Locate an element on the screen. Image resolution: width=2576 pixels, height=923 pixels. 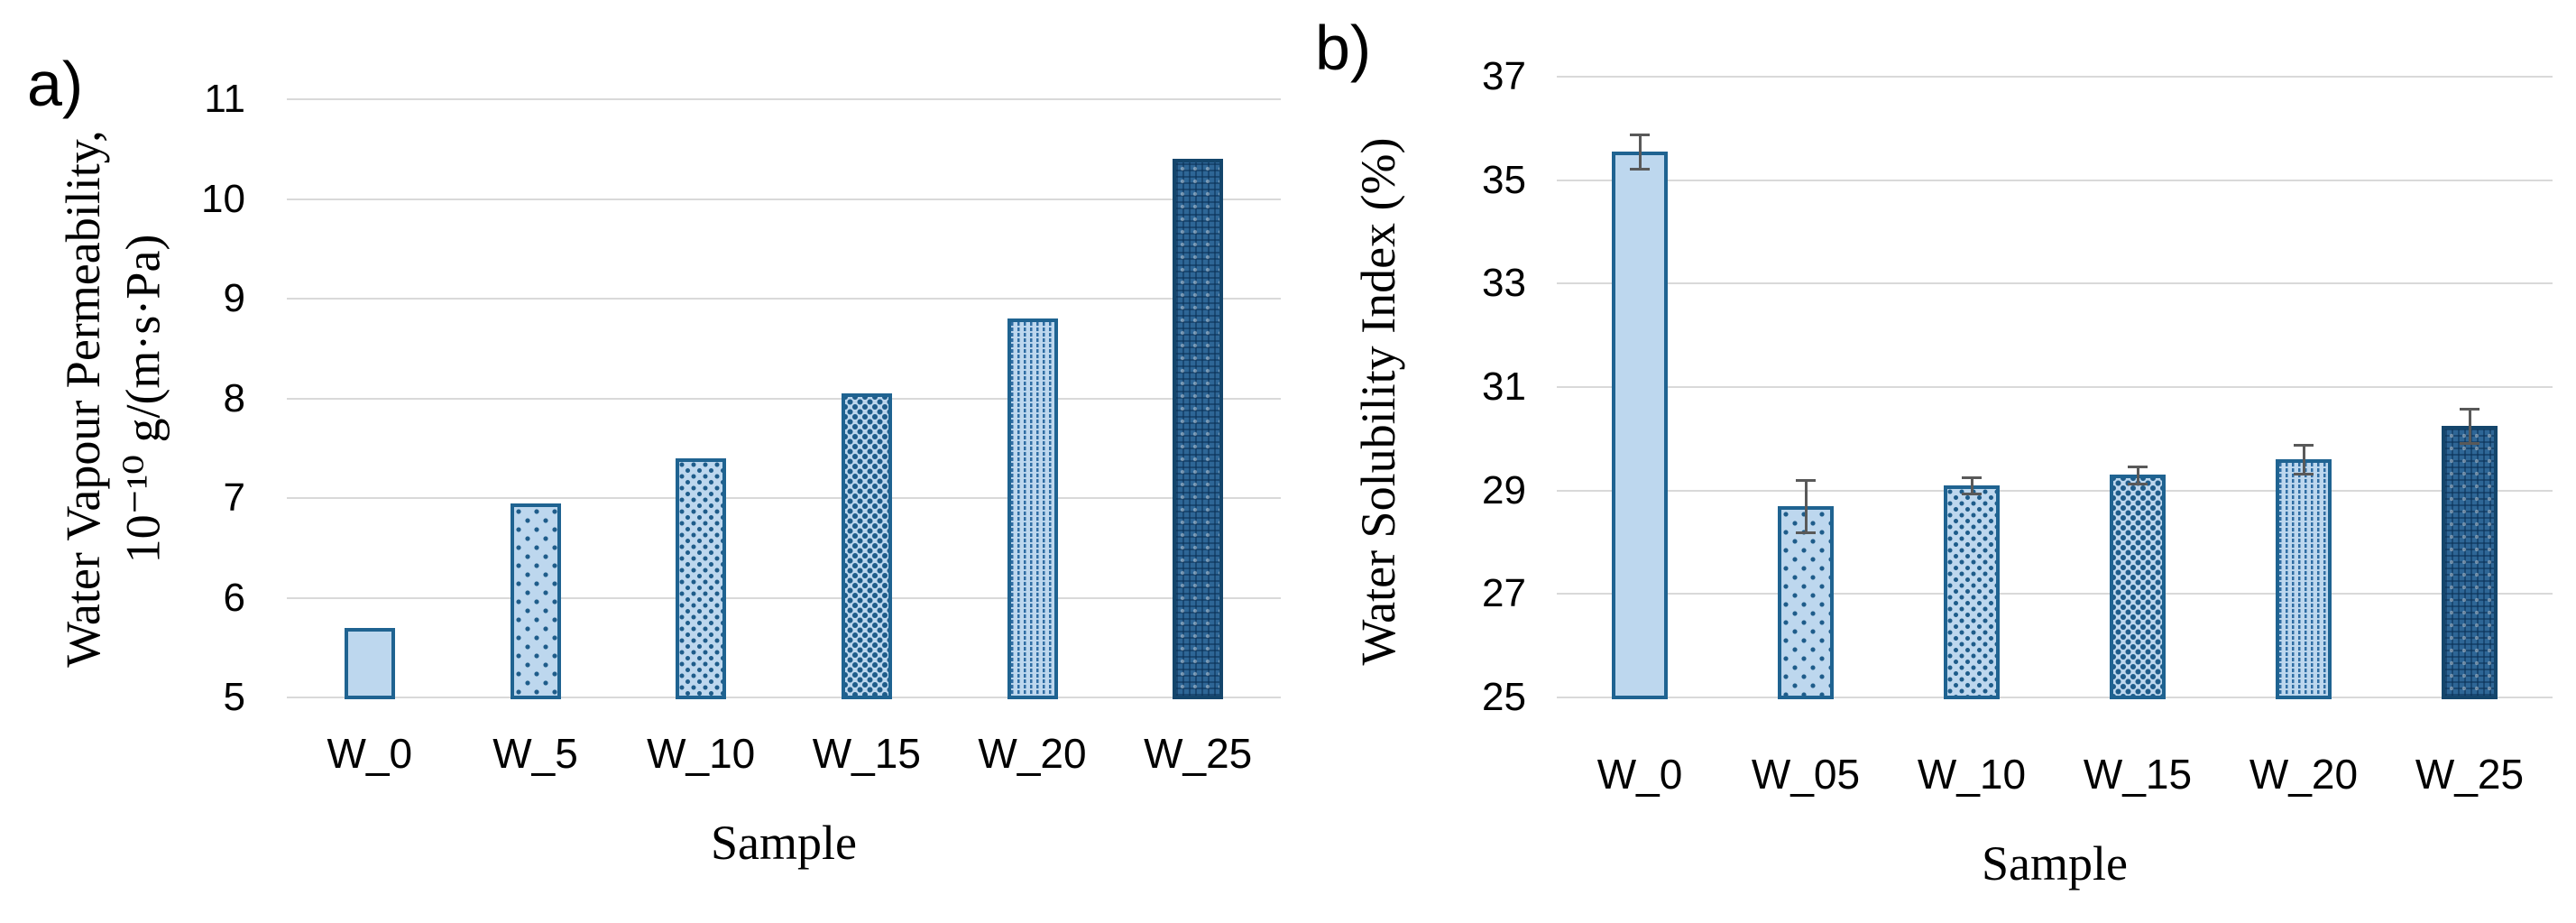
panel-b-label: b) is located at coordinates (1343, 48).